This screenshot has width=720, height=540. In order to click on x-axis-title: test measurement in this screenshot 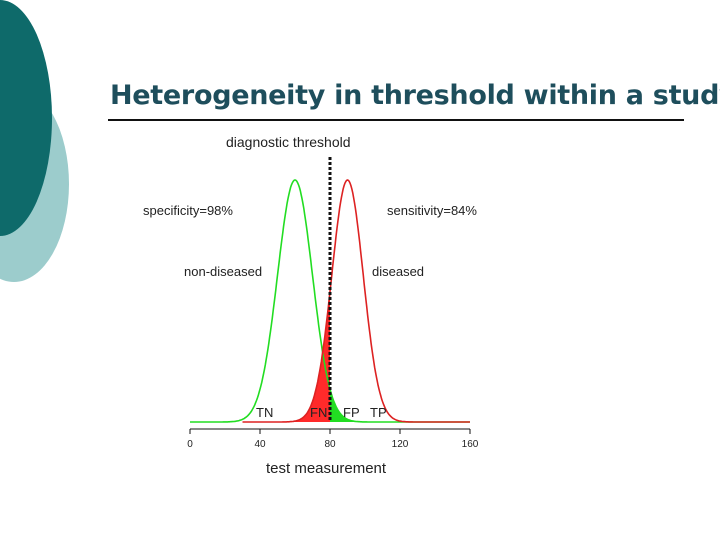, I will do `click(326, 468)`.